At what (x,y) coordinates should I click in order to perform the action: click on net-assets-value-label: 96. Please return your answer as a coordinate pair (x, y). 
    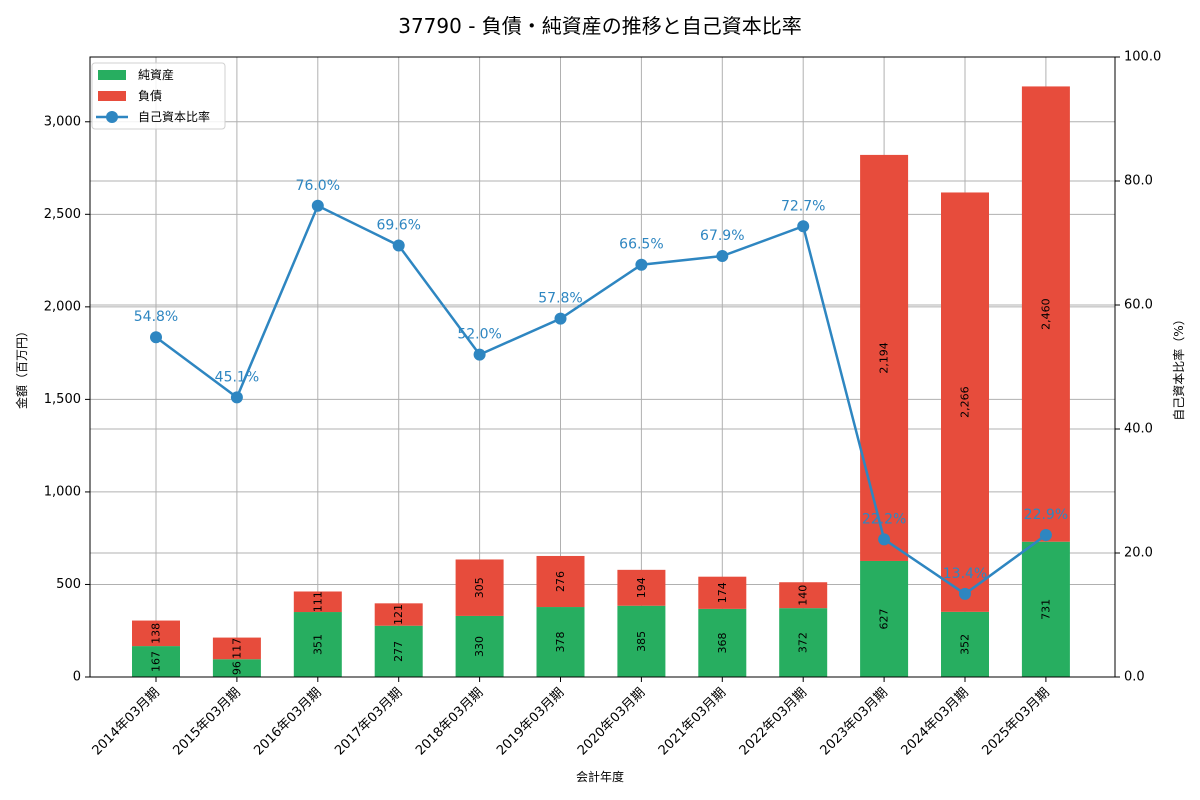
    Looking at the image, I should click on (236, 668).